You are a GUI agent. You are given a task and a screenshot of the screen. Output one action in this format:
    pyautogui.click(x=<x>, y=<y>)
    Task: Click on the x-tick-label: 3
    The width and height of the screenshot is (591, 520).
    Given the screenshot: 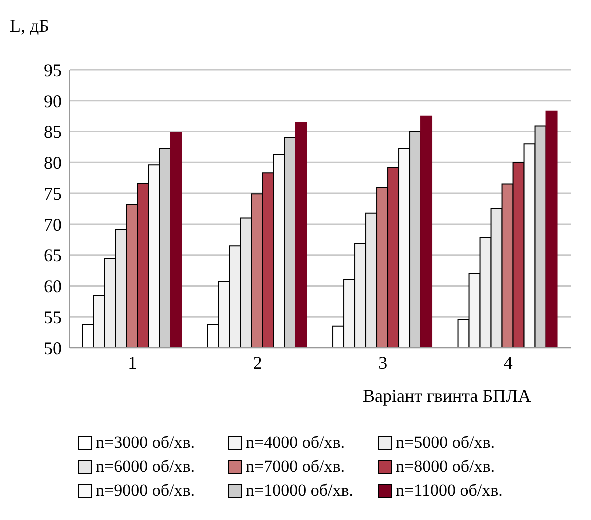 What is the action you would take?
    pyautogui.click(x=383, y=362)
    